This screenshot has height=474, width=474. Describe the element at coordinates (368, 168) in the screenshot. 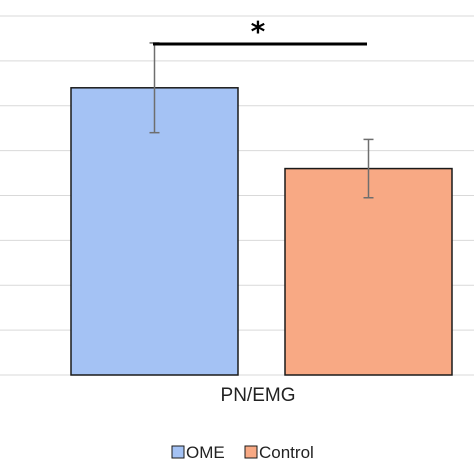

I see `error-bar-control` at that location.